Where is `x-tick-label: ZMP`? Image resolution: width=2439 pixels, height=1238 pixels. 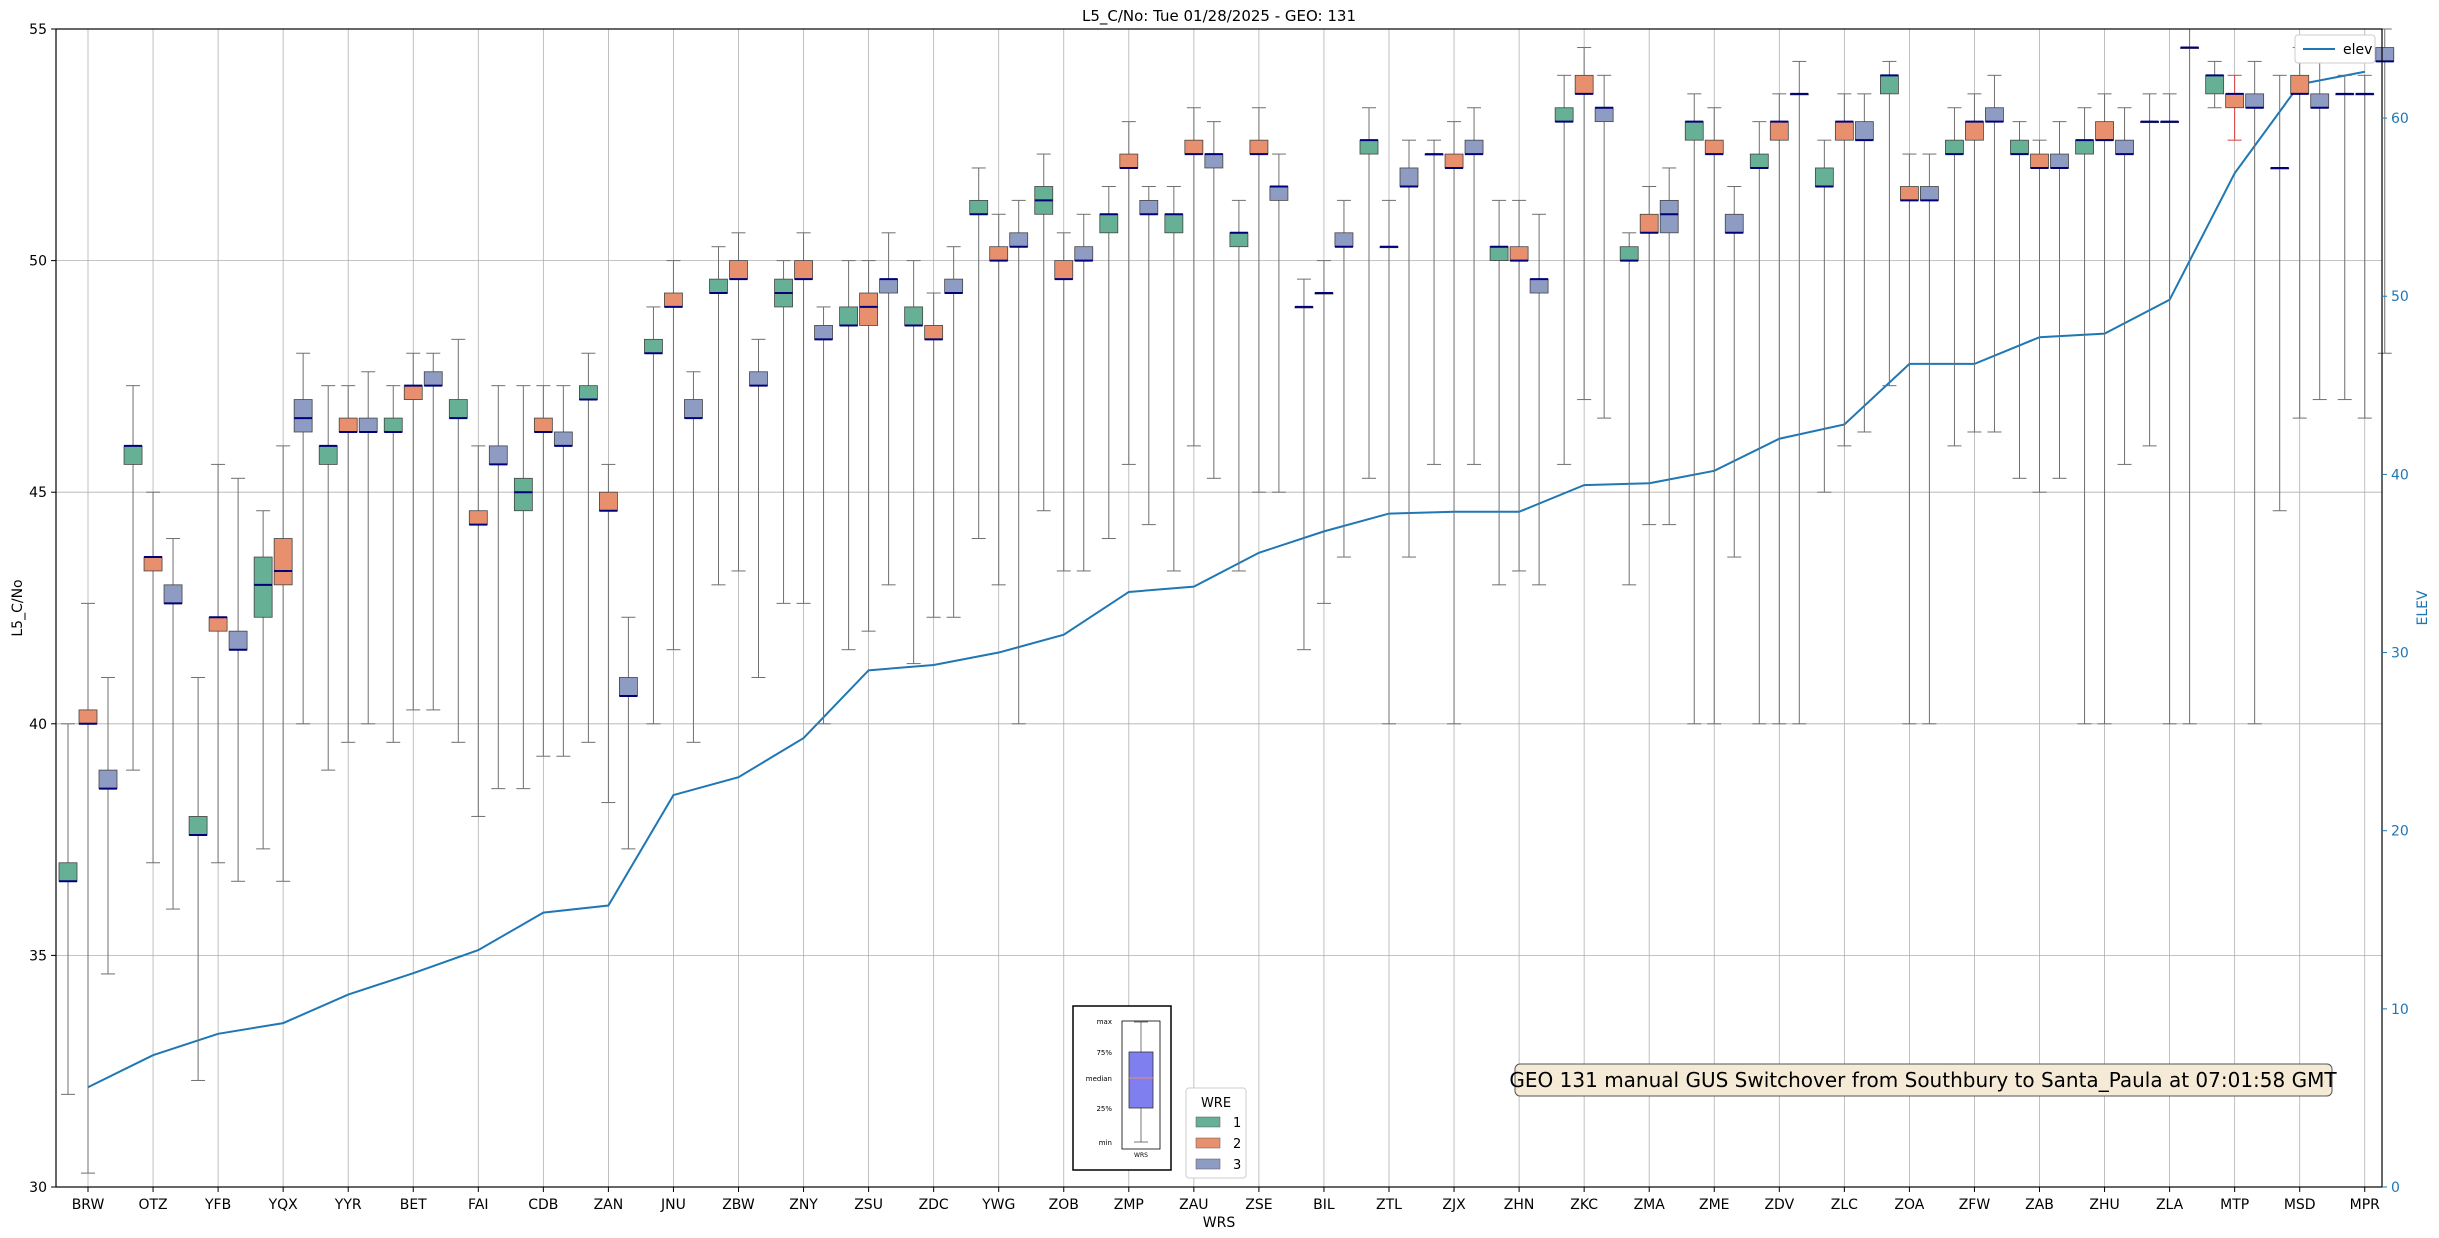
x-tick-label: ZMP is located at coordinates (1129, 1205).